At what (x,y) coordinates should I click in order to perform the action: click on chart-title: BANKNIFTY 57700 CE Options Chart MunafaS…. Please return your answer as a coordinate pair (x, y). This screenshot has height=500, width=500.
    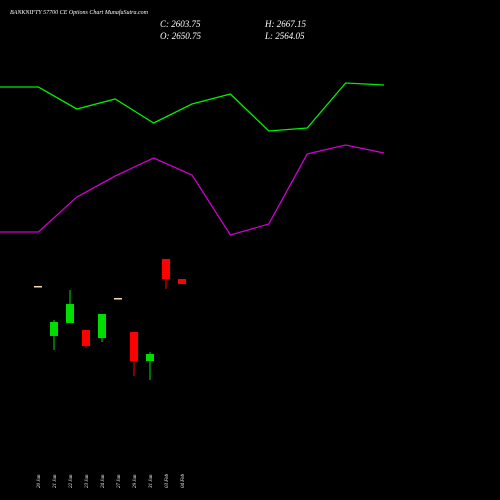
    Looking at the image, I should click on (79, 12).